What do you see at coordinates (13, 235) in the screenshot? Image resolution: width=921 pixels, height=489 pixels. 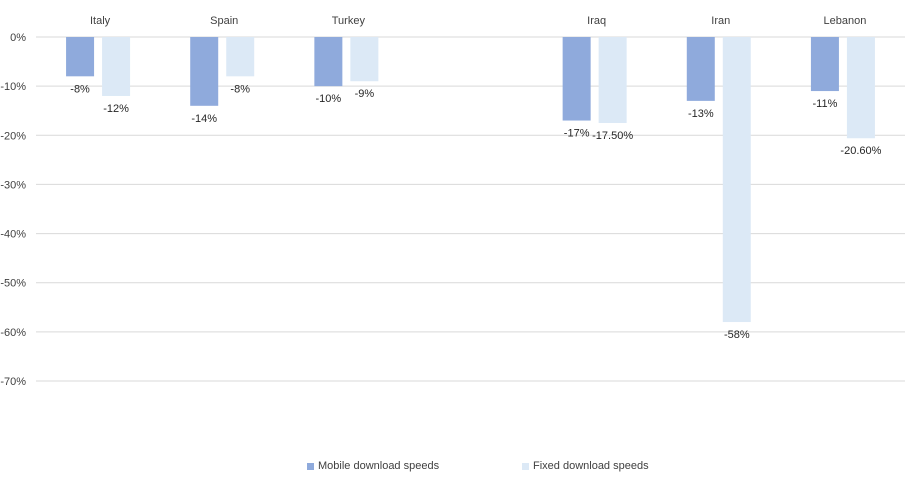 I see `y-tick-label: -40%` at bounding box center [13, 235].